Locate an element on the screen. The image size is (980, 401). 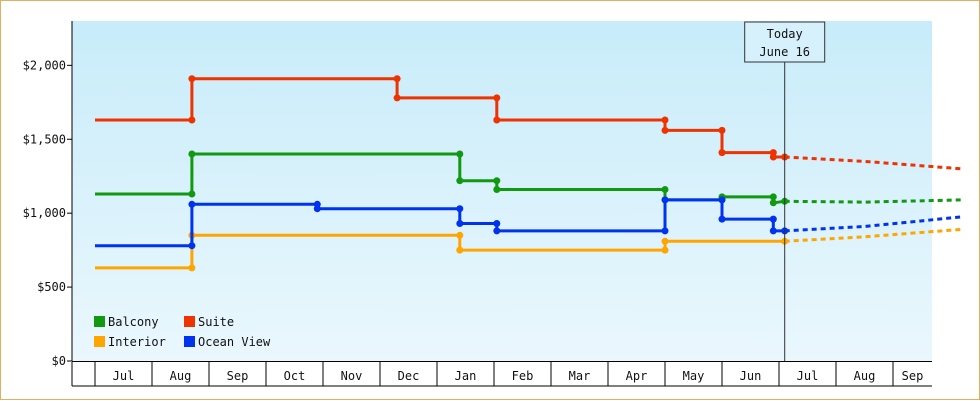
legend-item-balcony: Balcony is located at coordinates (126, 322).